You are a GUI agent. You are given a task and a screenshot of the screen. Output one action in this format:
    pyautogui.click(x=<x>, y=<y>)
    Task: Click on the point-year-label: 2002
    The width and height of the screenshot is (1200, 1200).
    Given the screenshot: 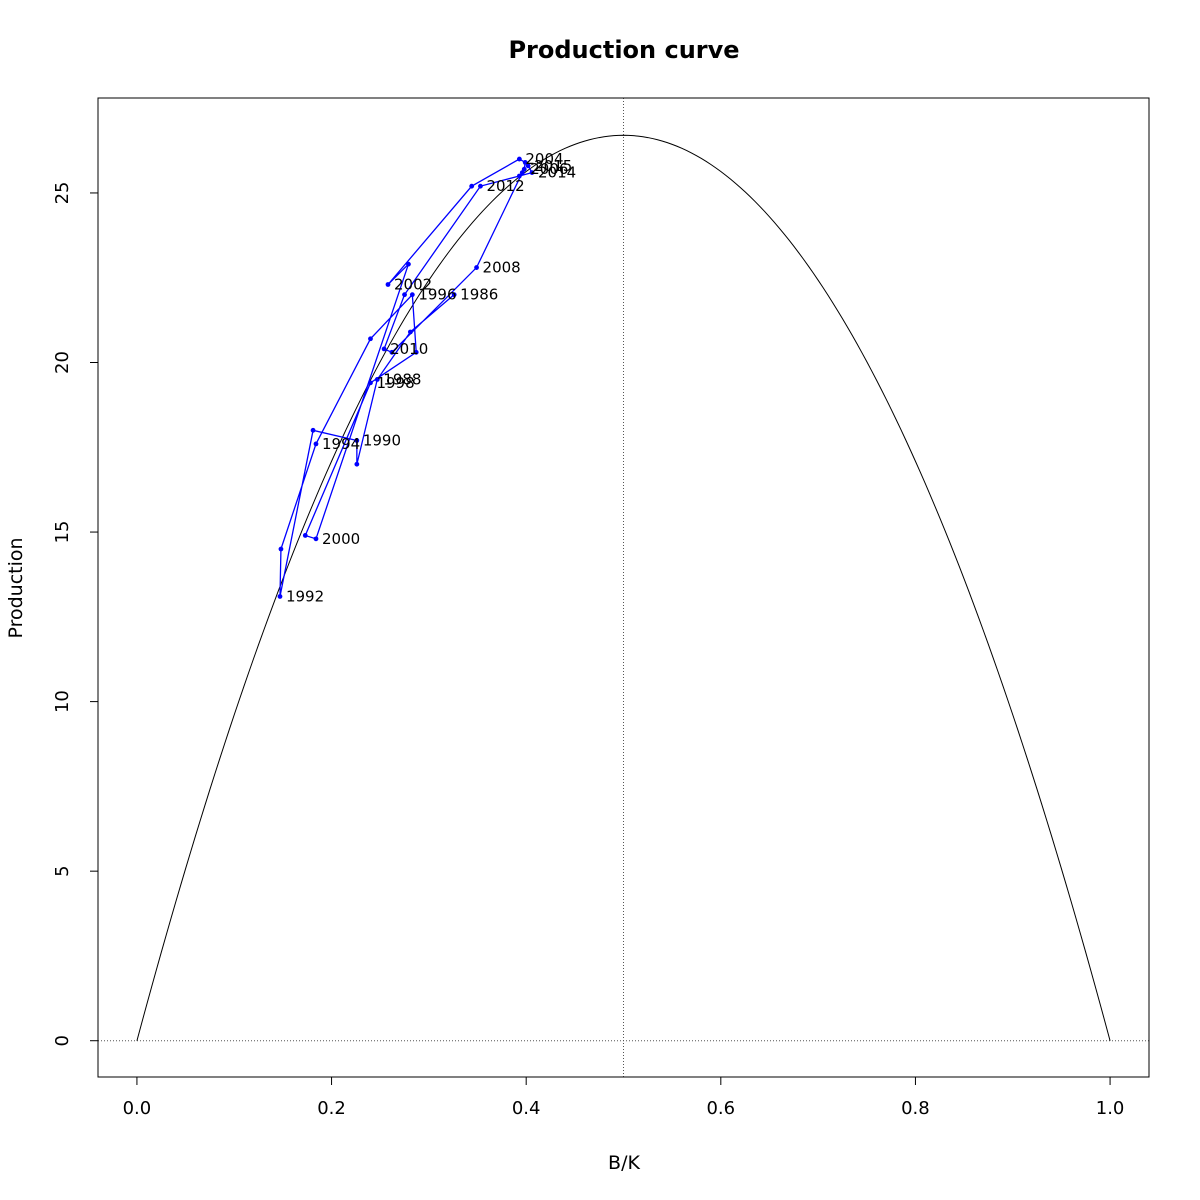 What is the action you would take?
    pyautogui.click(x=413, y=285)
    